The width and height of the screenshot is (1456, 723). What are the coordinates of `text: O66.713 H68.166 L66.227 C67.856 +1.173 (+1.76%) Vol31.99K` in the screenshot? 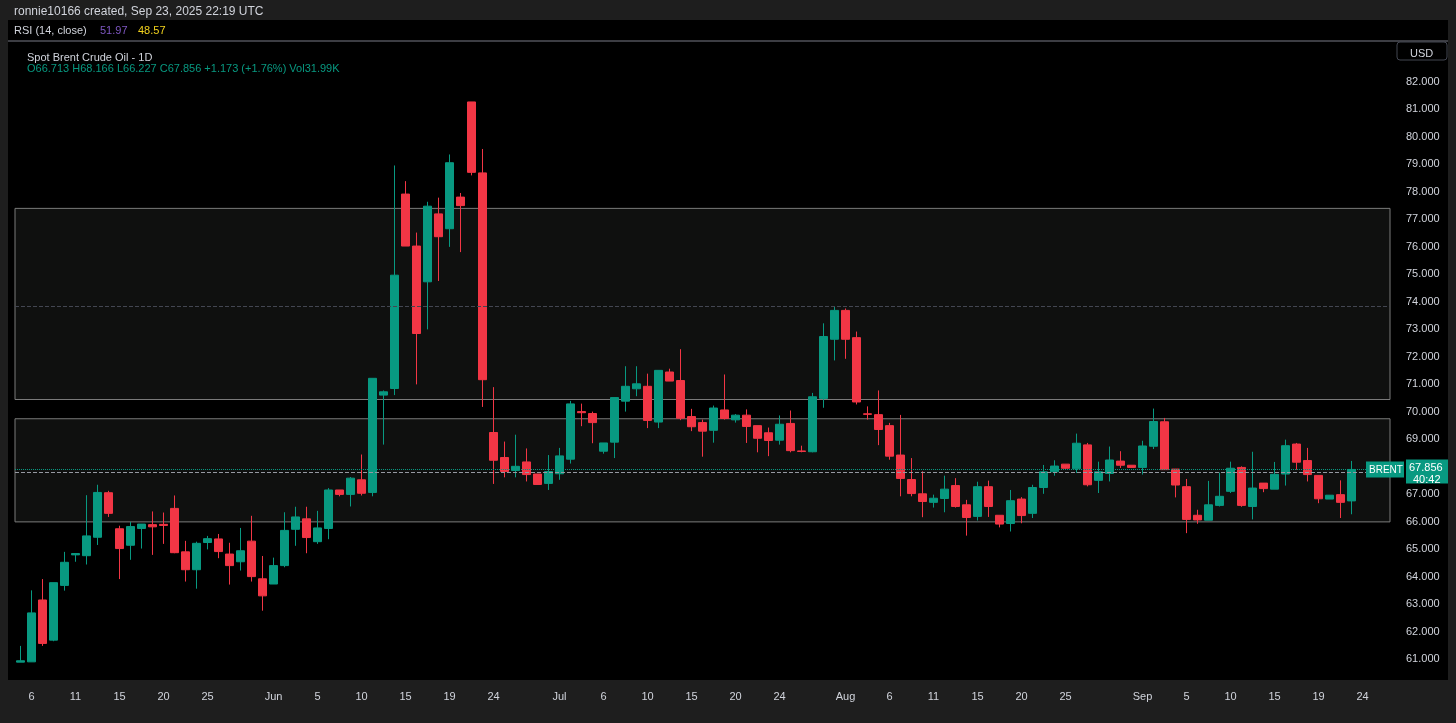 It's located at (184, 67).